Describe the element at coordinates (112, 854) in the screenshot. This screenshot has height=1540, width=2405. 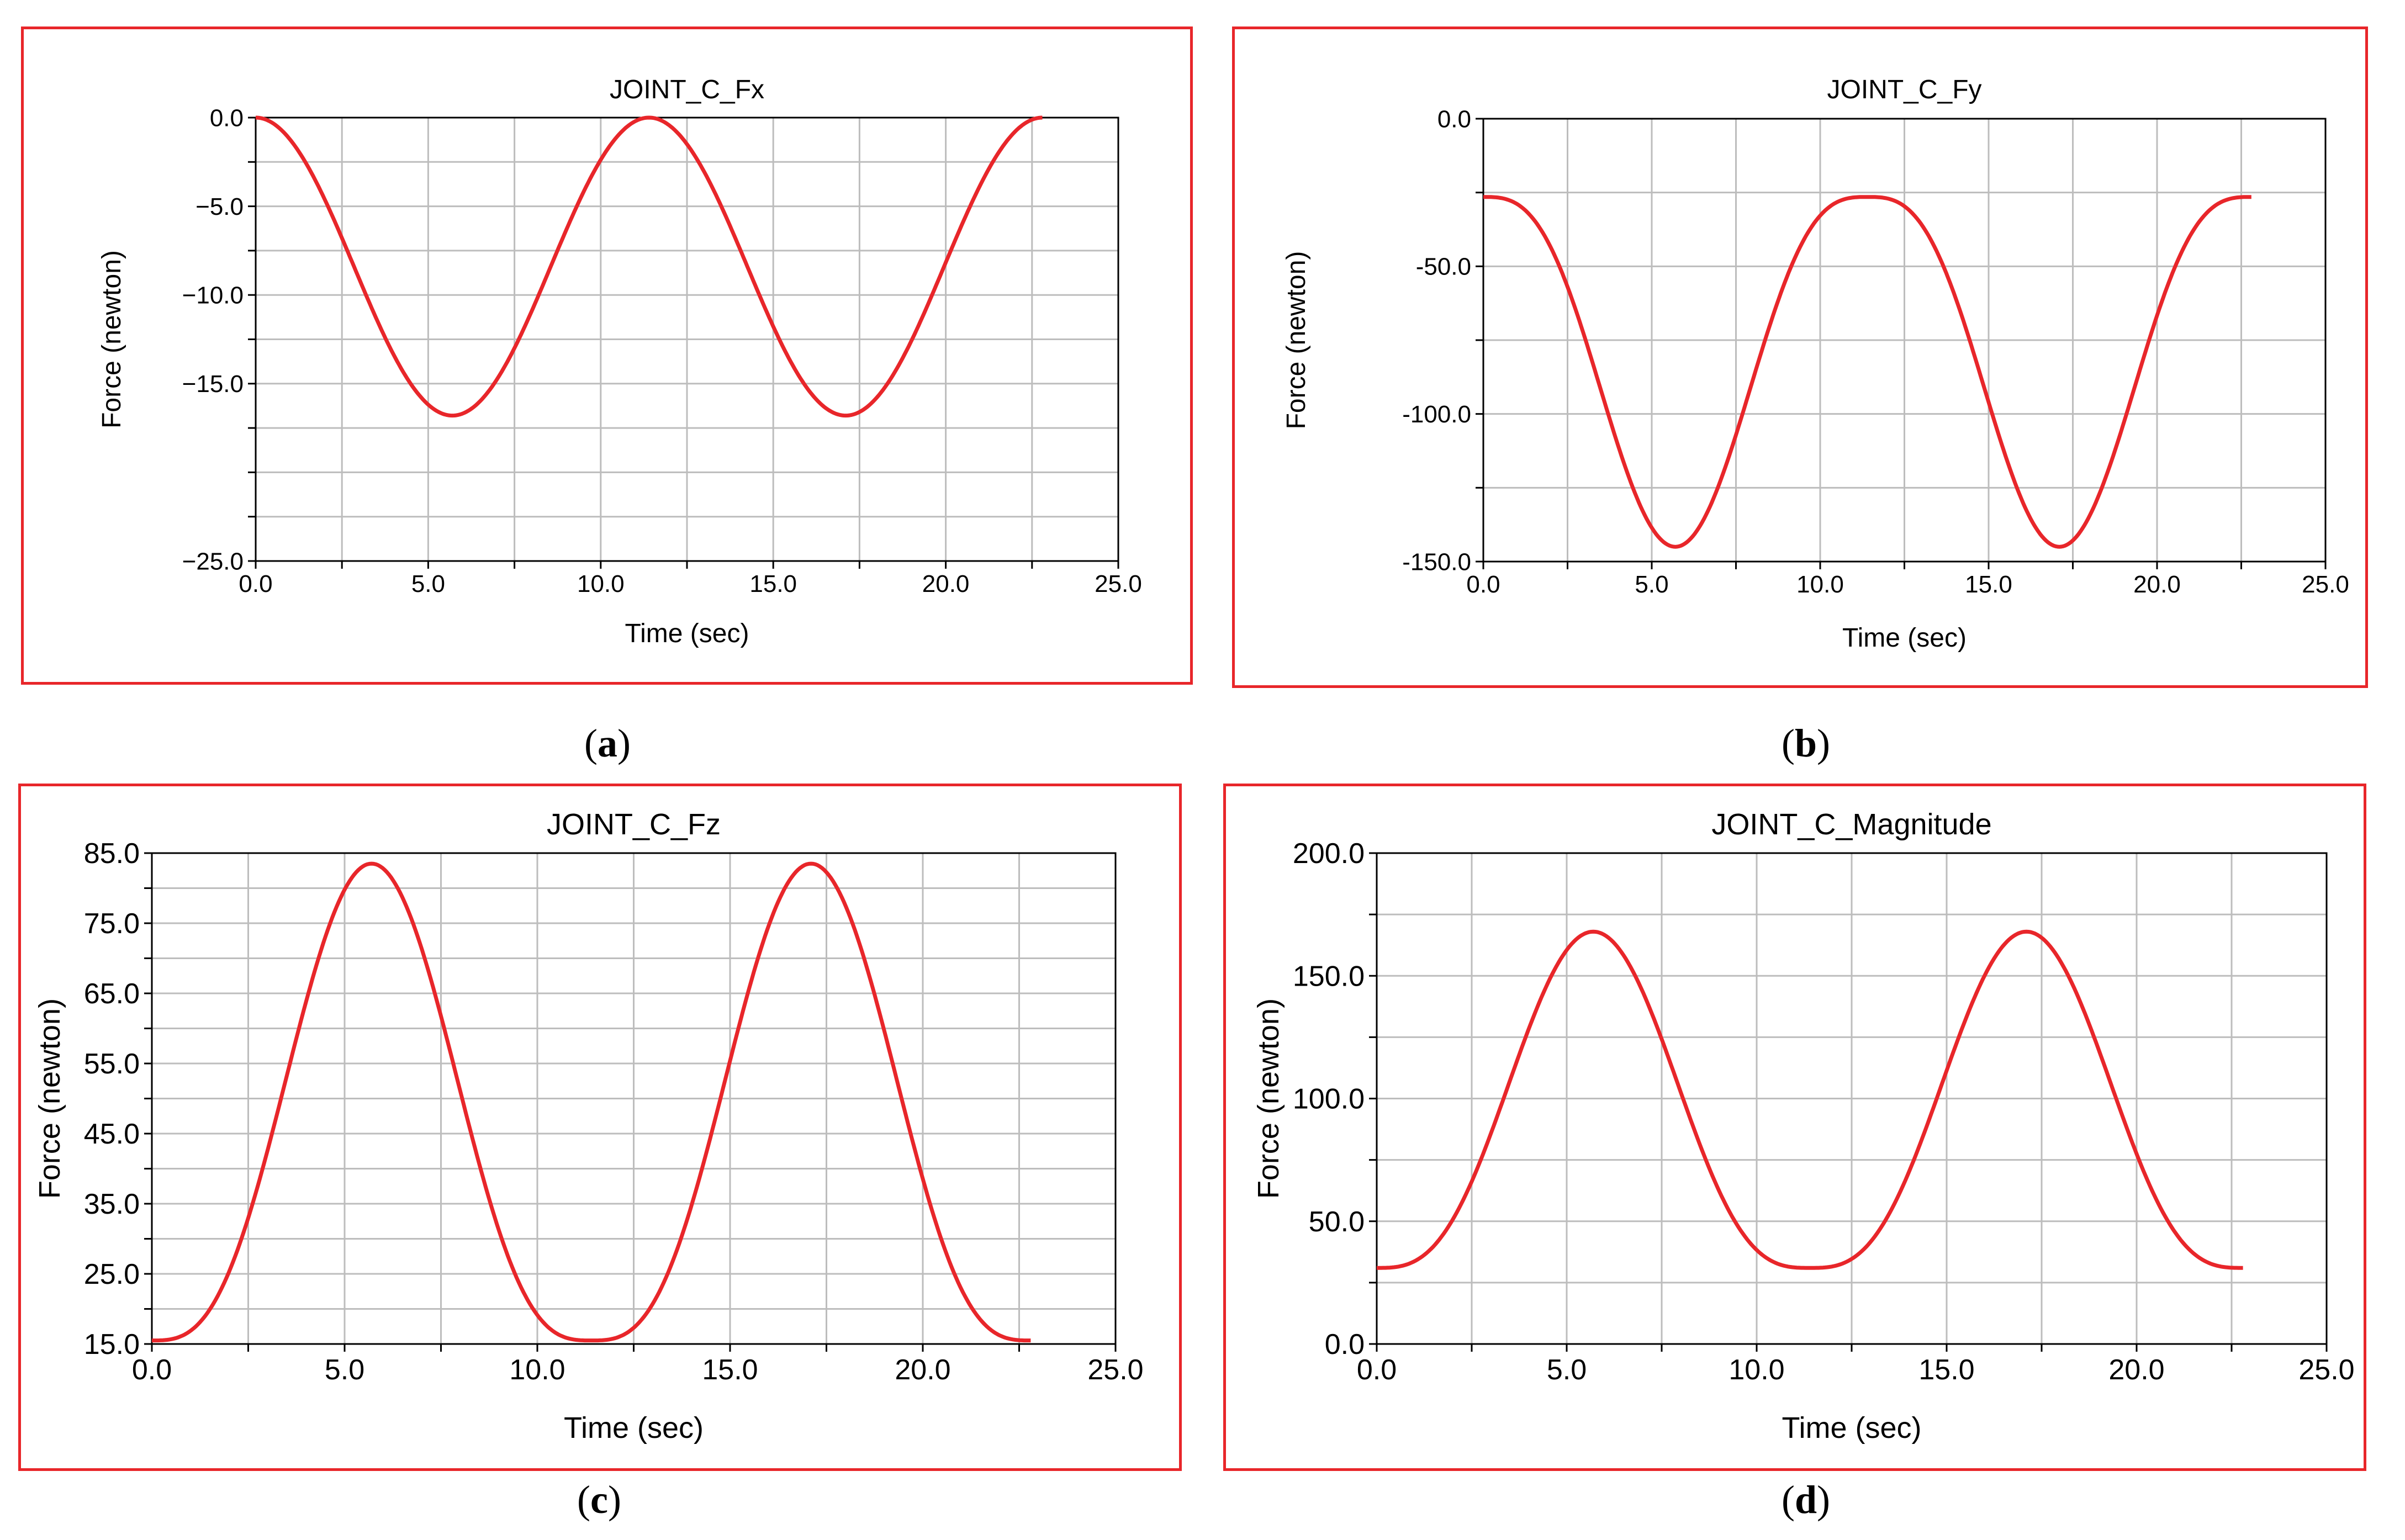
I see `y-tick-label: 85.0` at that location.